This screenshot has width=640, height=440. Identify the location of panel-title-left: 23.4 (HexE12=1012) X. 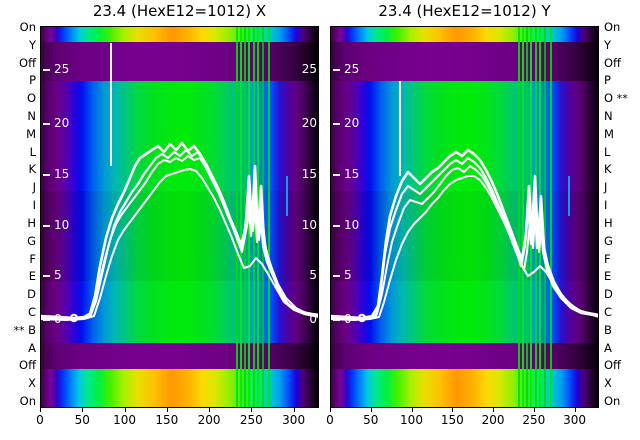
(179, 11).